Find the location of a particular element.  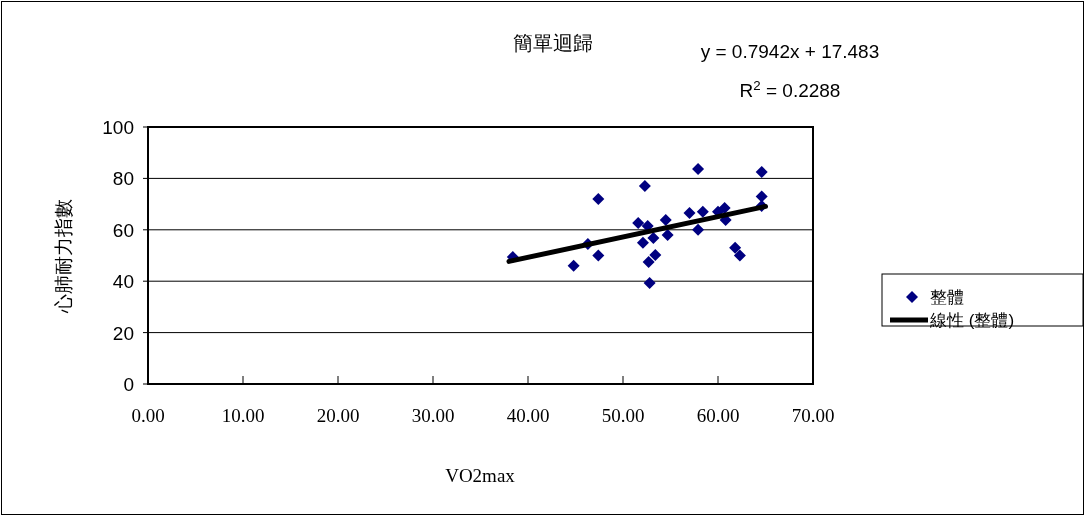

x-tick-label: 40.00 is located at coordinates (528, 415).